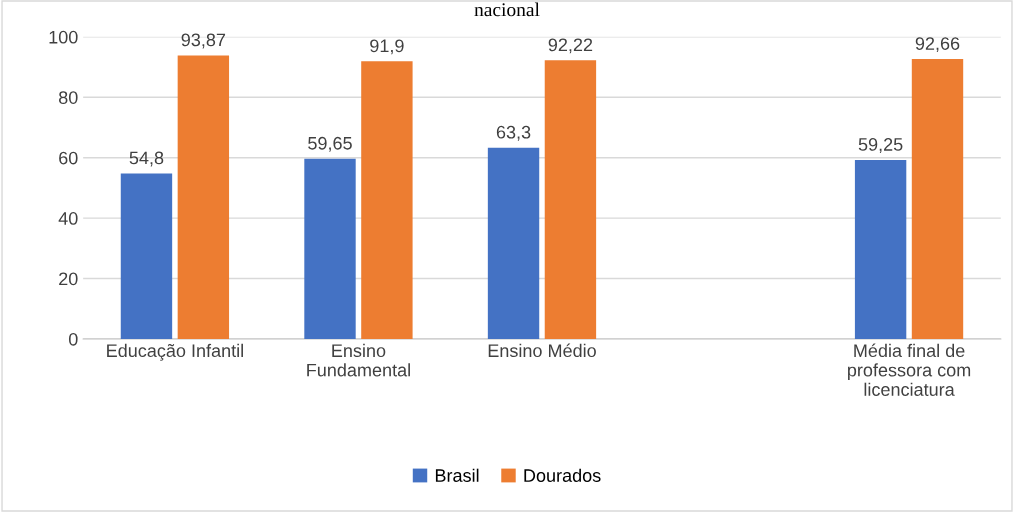 The height and width of the screenshot is (512, 1014). What do you see at coordinates (880, 145) in the screenshot?
I see `data-label: 59,25` at bounding box center [880, 145].